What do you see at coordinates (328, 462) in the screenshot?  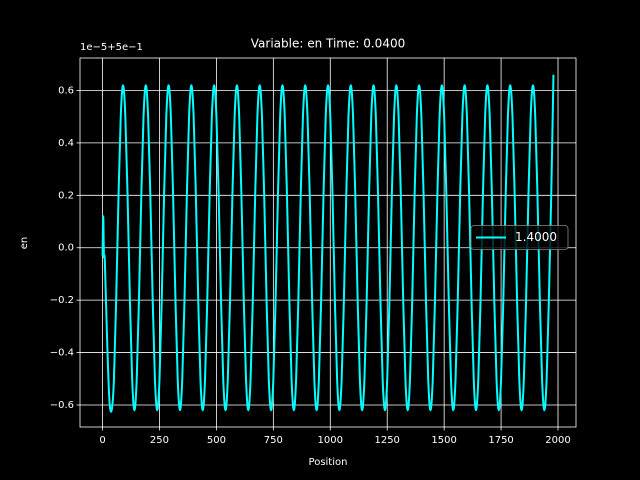 I see `x-axis-label: Position` at bounding box center [328, 462].